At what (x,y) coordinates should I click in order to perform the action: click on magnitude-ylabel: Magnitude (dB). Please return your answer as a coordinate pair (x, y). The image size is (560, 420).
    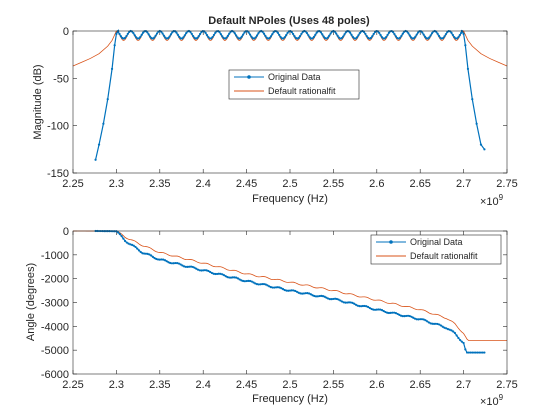
    Looking at the image, I should click on (38, 101).